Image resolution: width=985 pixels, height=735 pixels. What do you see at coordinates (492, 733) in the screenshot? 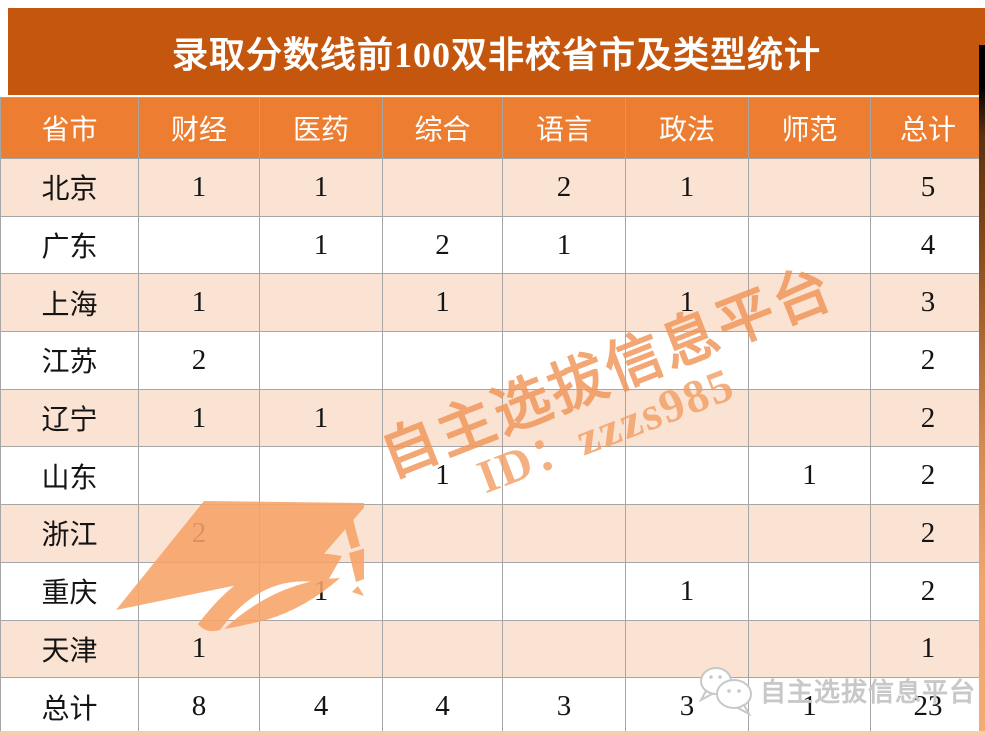
I see `bottom-edge-strip` at bounding box center [492, 733].